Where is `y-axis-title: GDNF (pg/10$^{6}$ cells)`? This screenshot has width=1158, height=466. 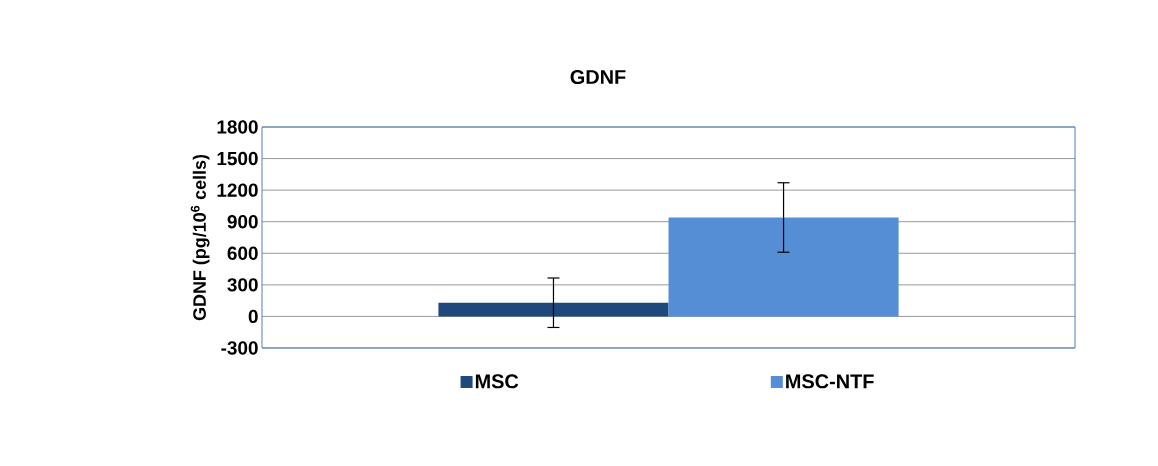 y-axis-title: GDNF (pg/10$^{6}$ cells) is located at coordinates (200, 237).